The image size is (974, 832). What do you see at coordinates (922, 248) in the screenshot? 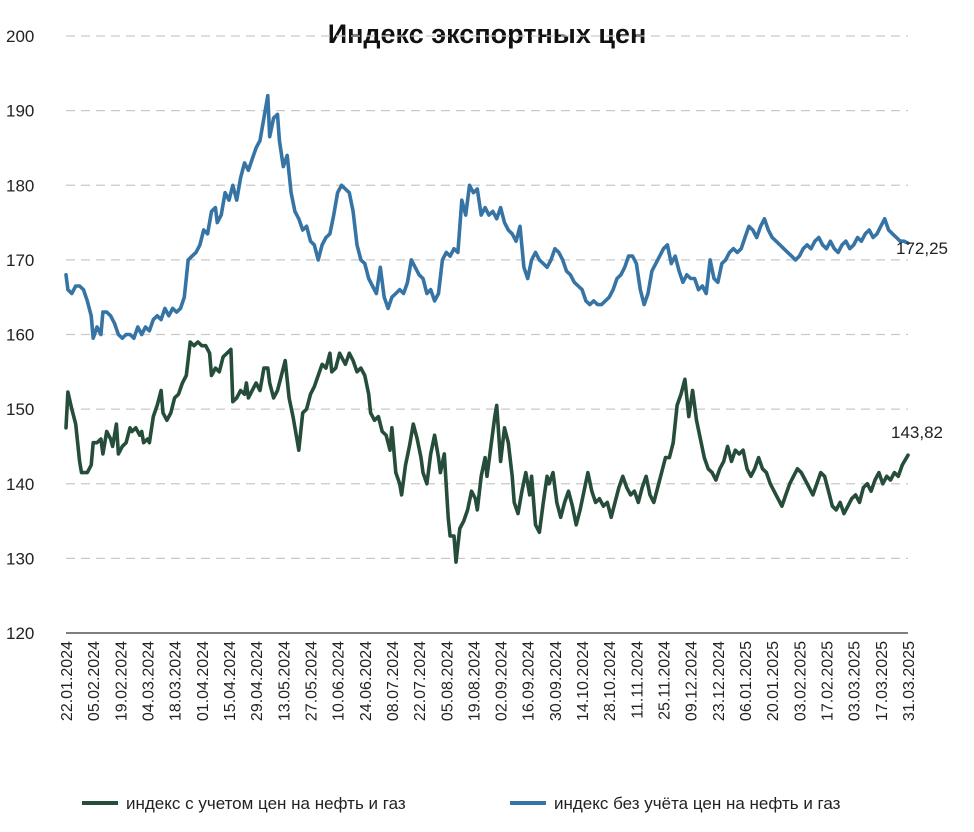
I see `end-value-label: 172,25` at bounding box center [922, 248].